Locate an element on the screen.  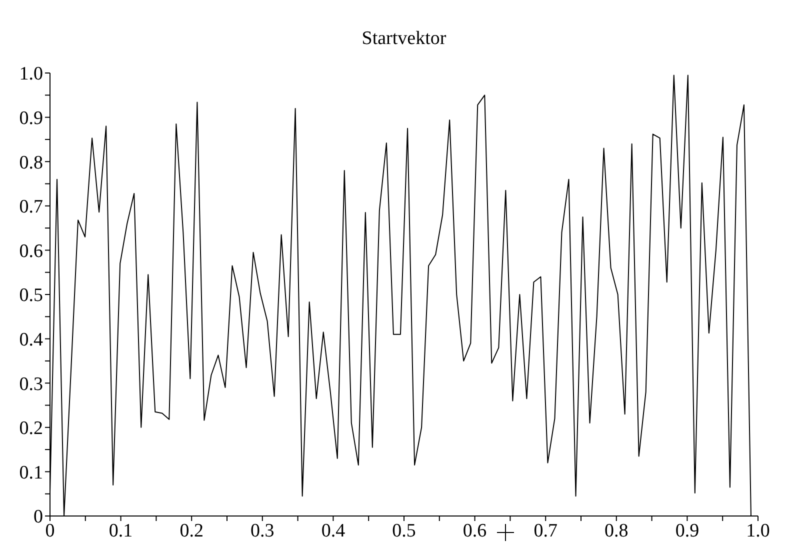
x-tick-label: 0.8 is located at coordinates (616, 531).